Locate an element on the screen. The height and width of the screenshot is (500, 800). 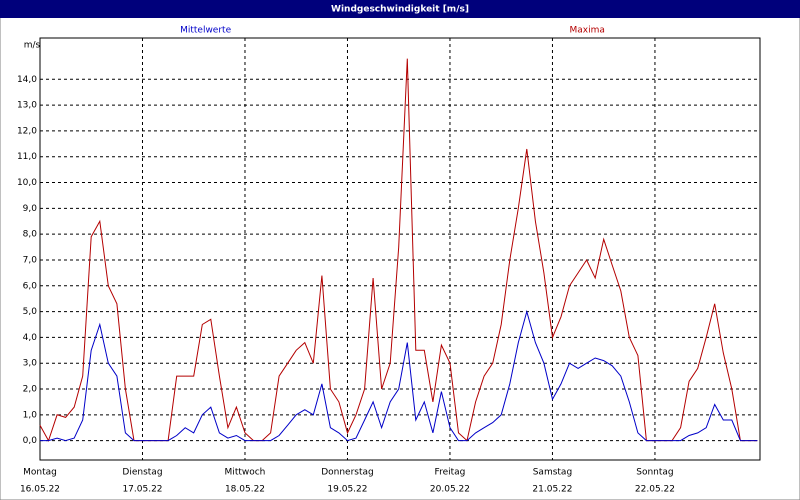
x-tick-date: 20.05.22 is located at coordinates (450, 490).